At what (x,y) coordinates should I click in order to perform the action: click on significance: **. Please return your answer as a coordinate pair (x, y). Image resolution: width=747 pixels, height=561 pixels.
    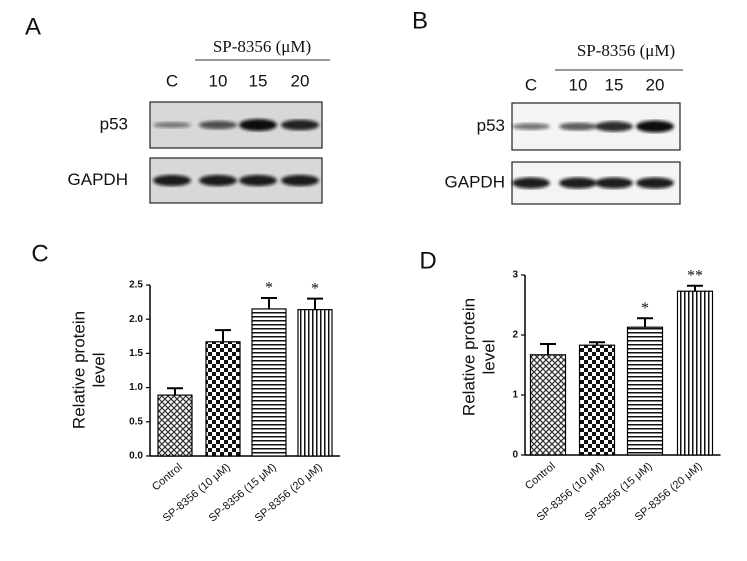
    Looking at the image, I should click on (695, 275).